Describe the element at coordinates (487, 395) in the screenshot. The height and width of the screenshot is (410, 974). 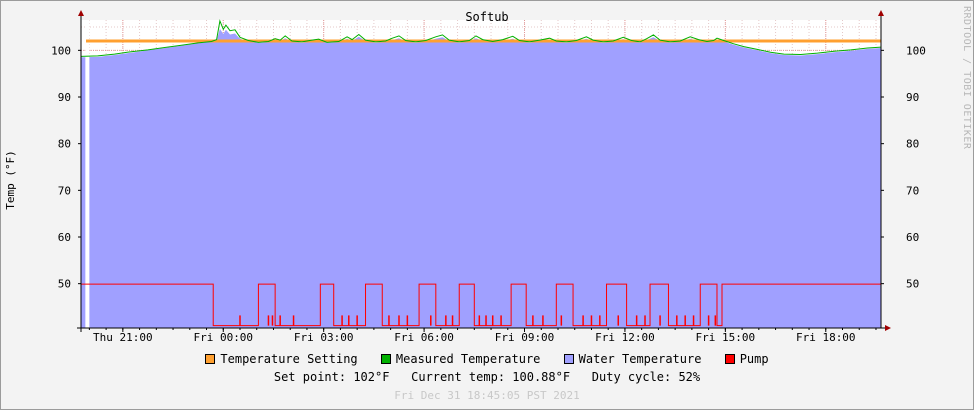
I see `timestamp: Fri Dec 31 18:45:05 PST 2021` at that location.